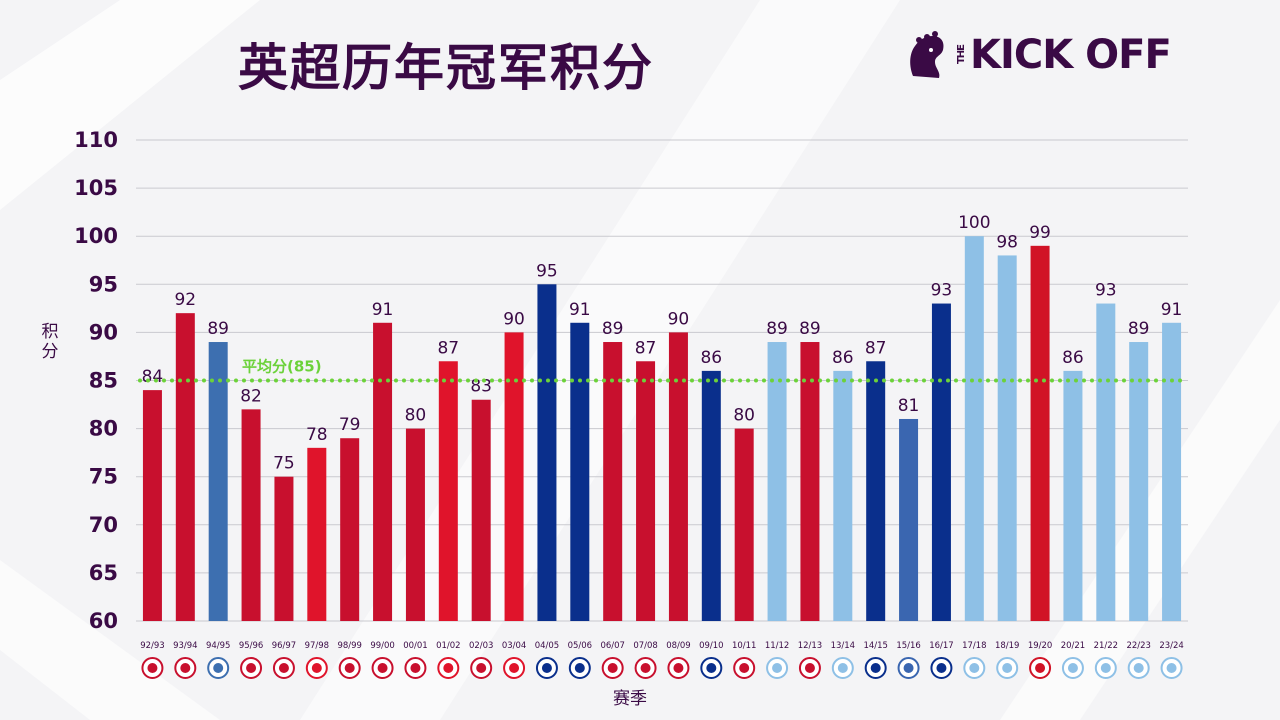 The width and height of the screenshot is (1280, 720). I want to click on season-label: 07/08, so click(645, 646).